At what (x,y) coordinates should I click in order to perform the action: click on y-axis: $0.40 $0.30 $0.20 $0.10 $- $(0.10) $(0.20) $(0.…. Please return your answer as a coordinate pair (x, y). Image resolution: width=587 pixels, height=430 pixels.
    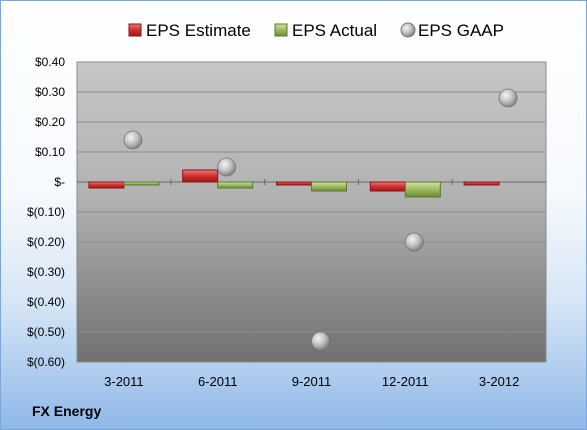
    Looking at the image, I should click on (46, 212).